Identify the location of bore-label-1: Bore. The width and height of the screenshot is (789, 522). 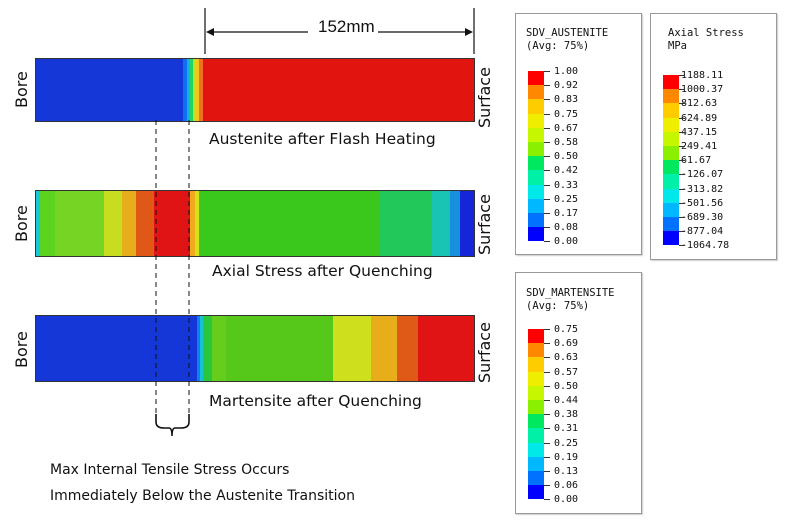
(21, 89).